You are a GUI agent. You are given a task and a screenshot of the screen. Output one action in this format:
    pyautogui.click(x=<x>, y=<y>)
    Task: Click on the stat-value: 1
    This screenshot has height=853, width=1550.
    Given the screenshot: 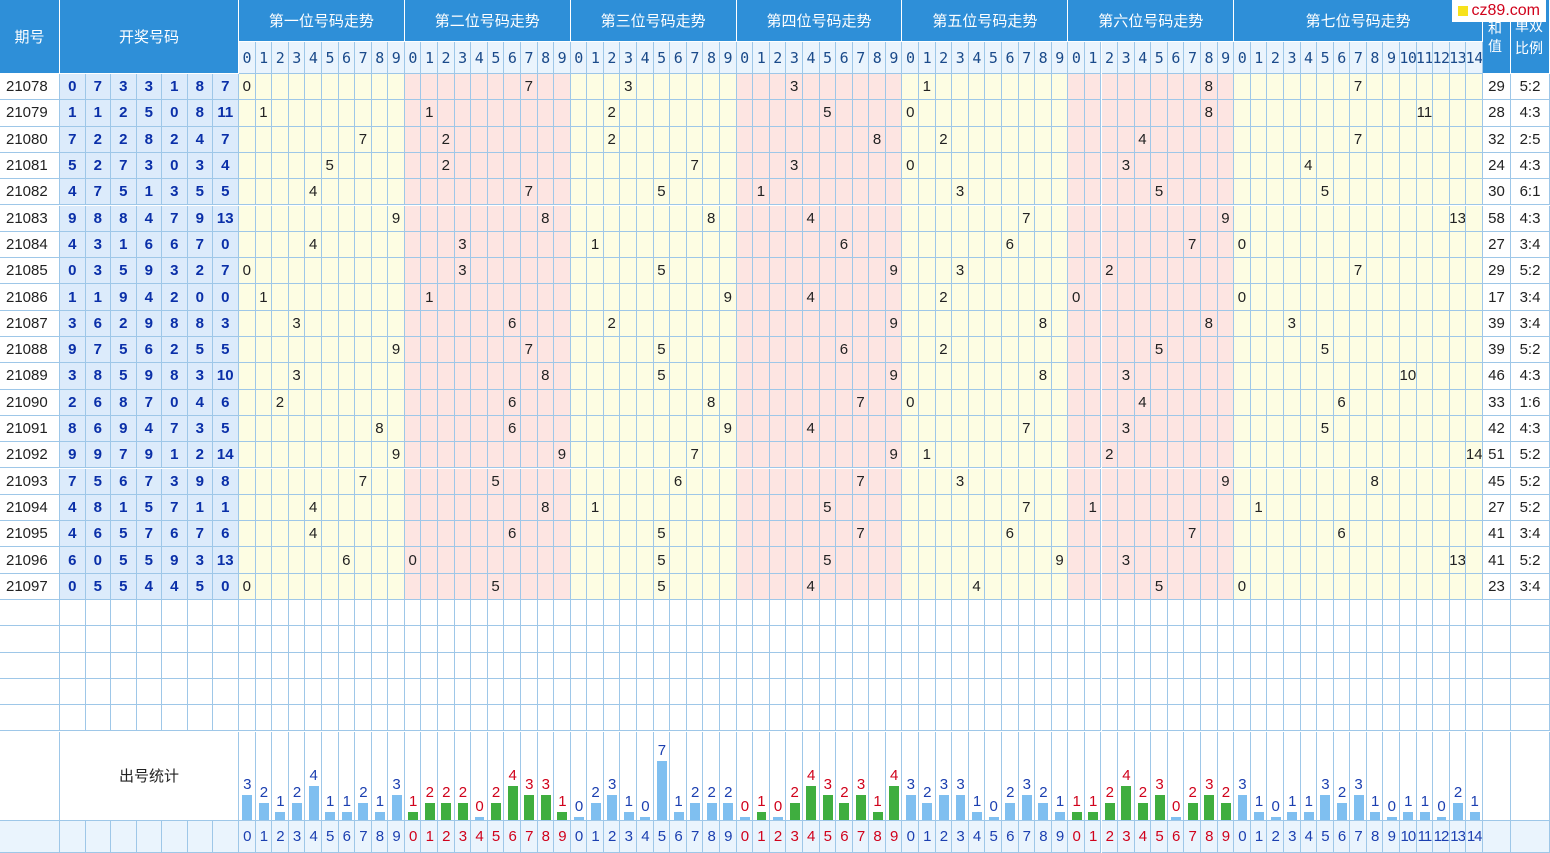 What is the action you would take?
    pyautogui.click(x=346, y=801)
    